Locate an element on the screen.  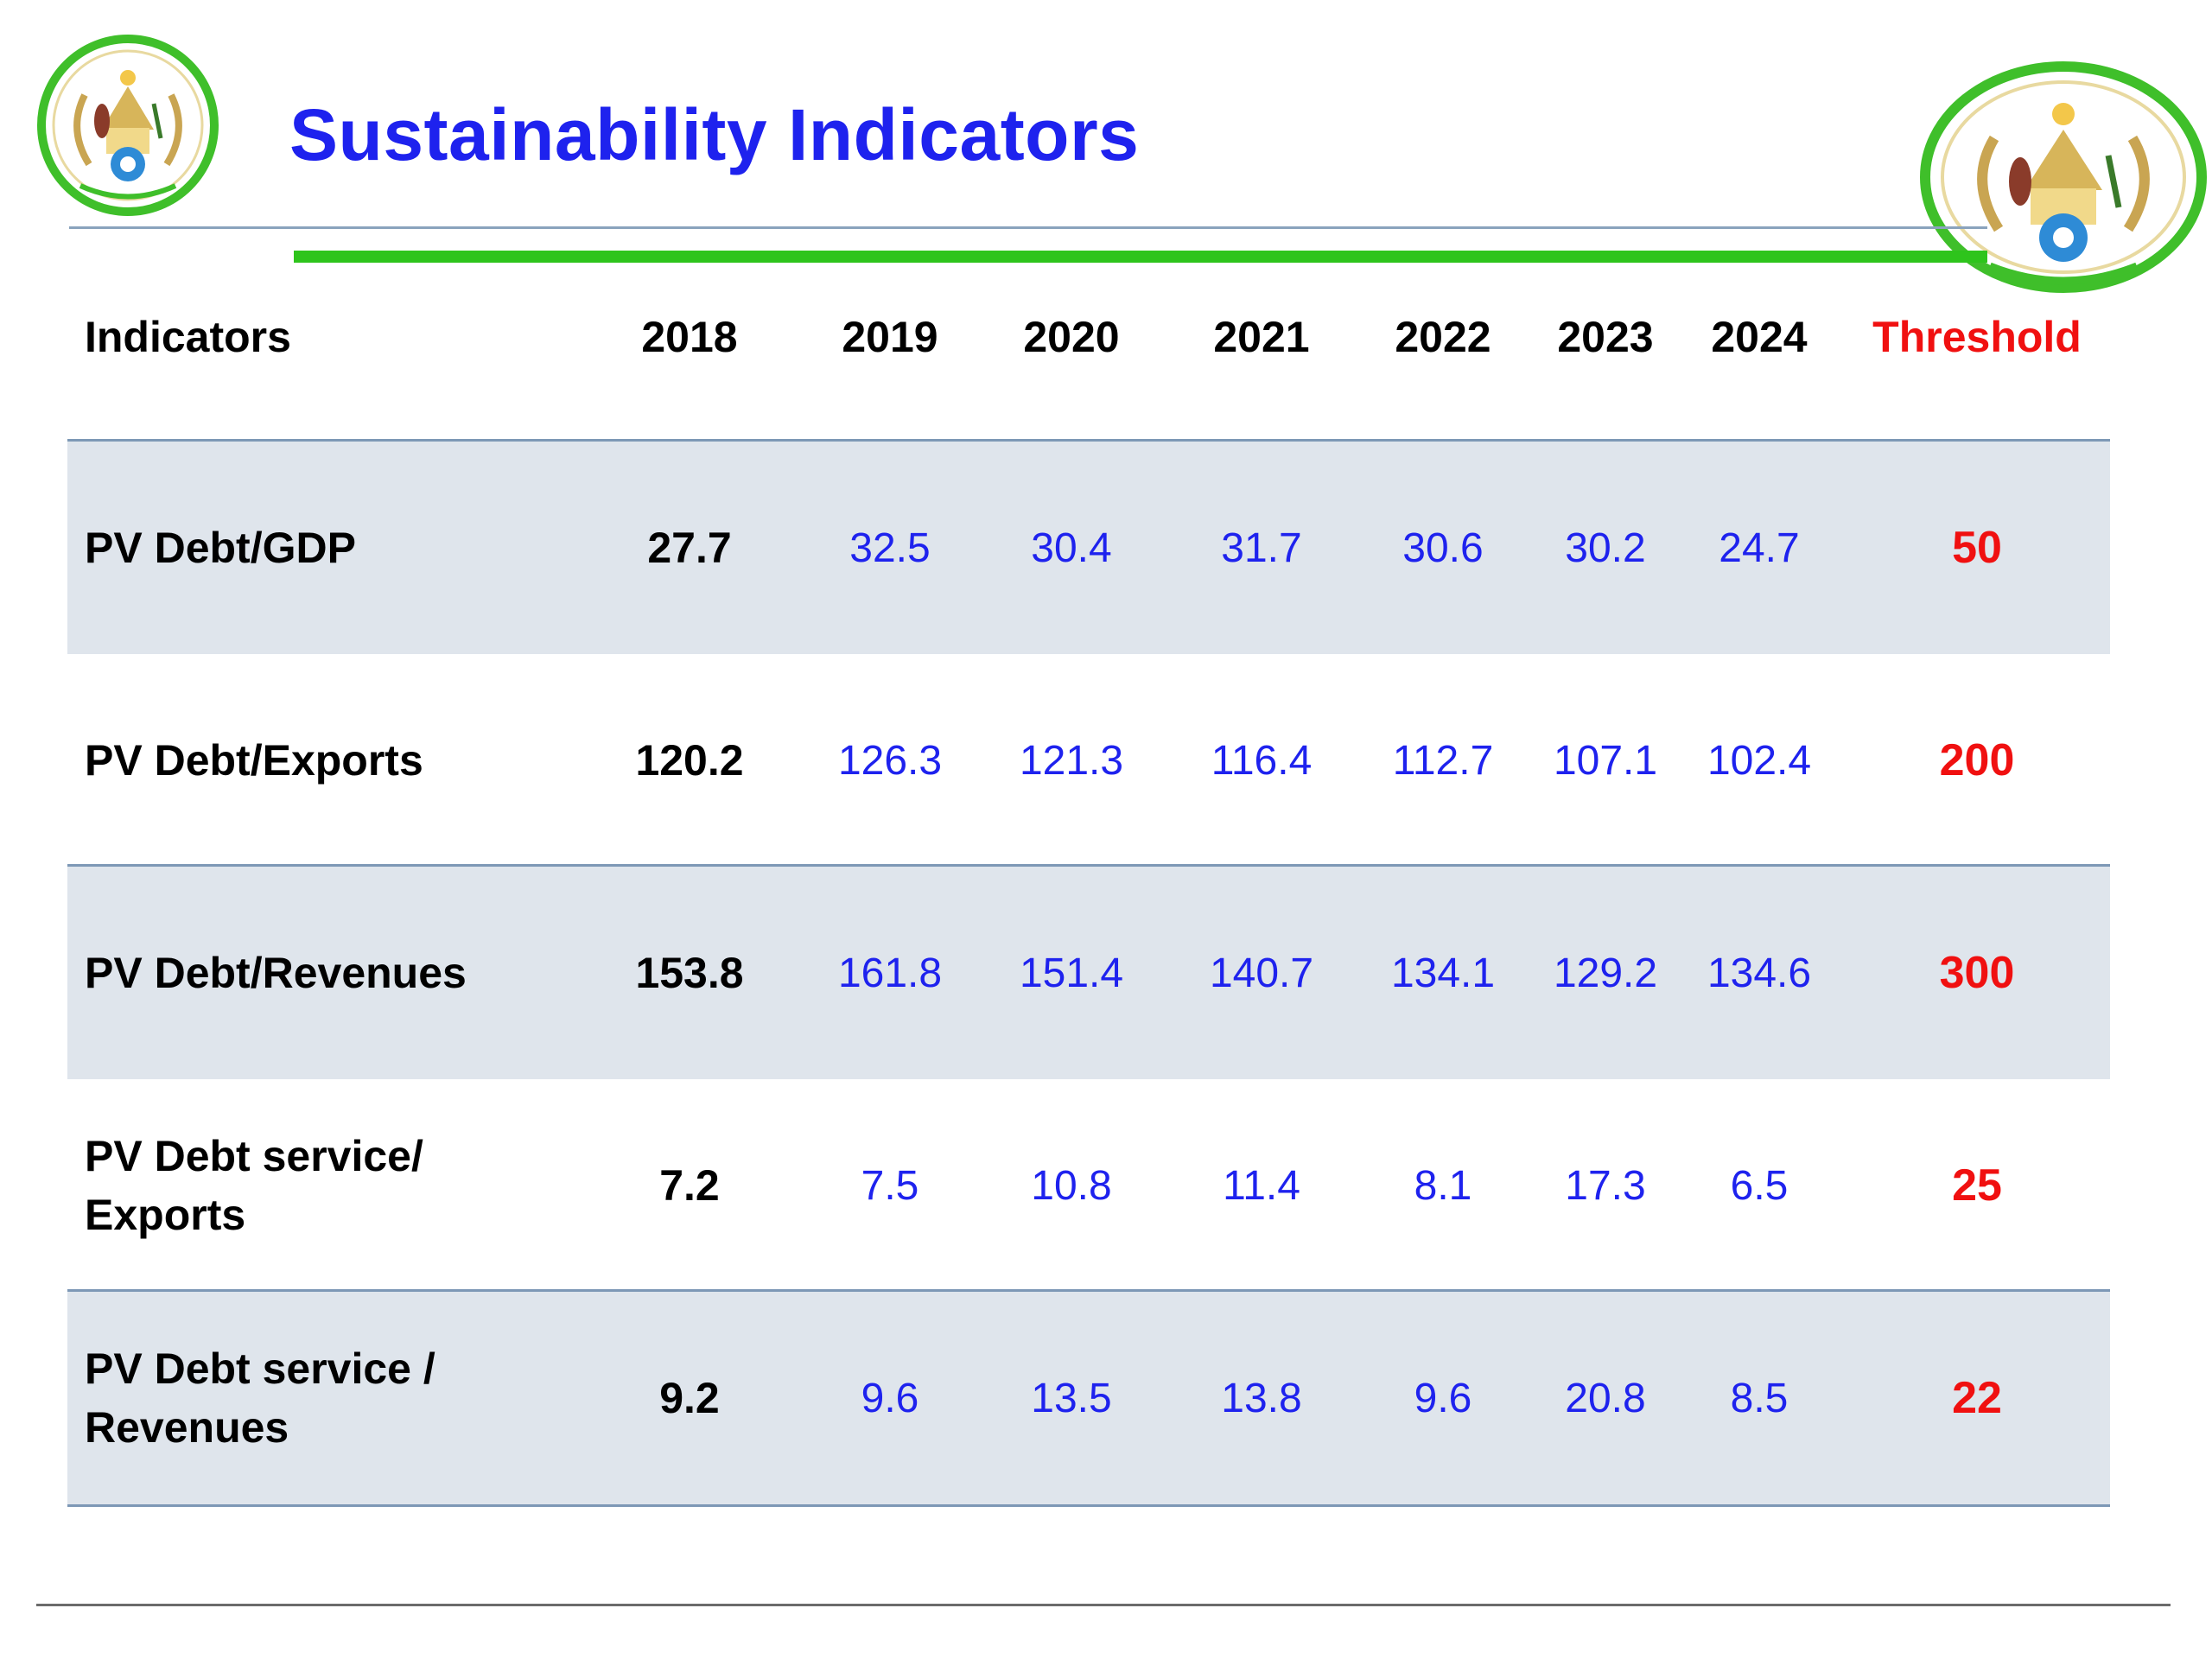
value-2019: 161.8 is located at coordinates (890, 973).